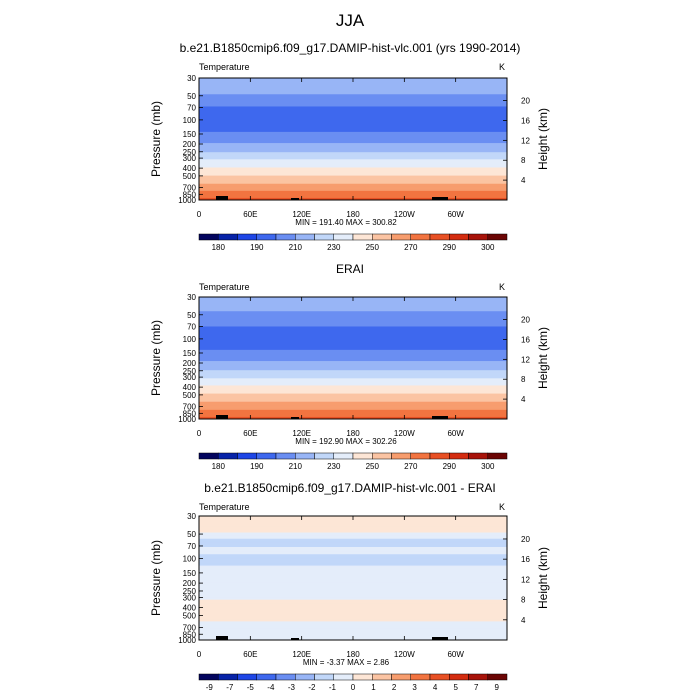 Image resolution: width=700 pixels, height=700 pixels. Describe the element at coordinates (190, 188) in the screenshot. I see `y-tick-label: 700` at that location.